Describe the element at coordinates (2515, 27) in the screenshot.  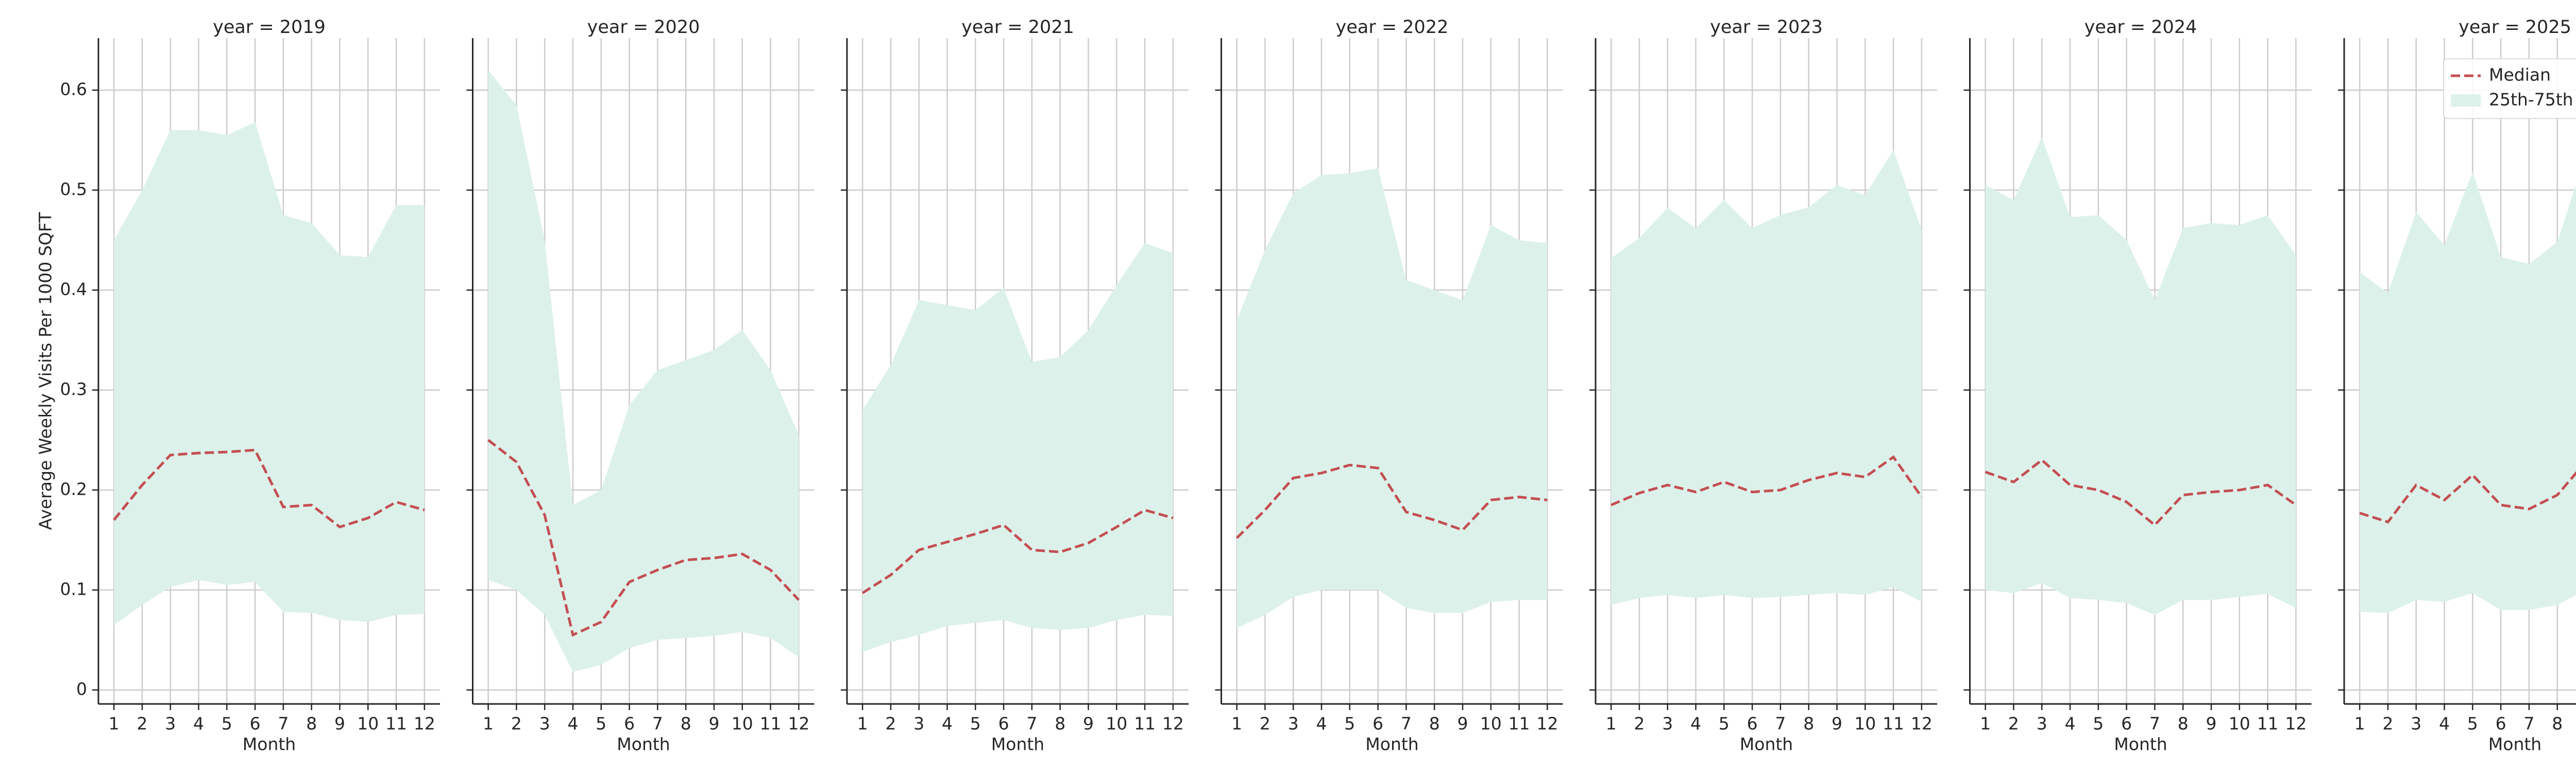
I see `panel-title: year = 2025` at that location.